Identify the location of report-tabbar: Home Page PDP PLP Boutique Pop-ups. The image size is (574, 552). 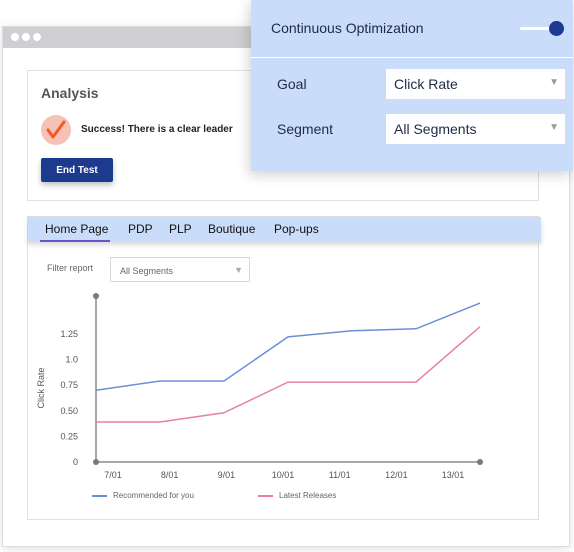
(284, 229).